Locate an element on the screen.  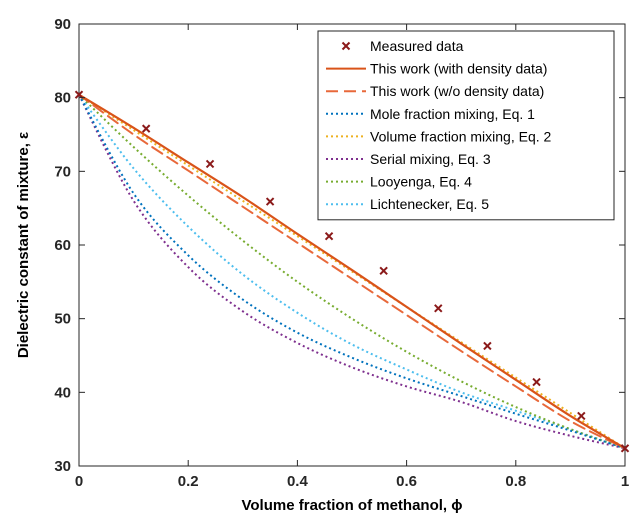
y-axis-title: Dielectric constant of mixture, ε is located at coordinates (23, 245).